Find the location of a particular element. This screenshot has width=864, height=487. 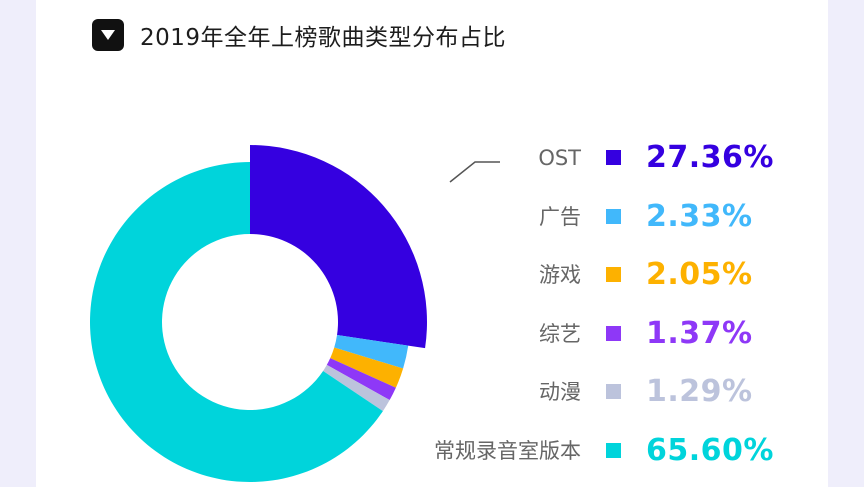

legend-value: 27.36% is located at coordinates (710, 157).